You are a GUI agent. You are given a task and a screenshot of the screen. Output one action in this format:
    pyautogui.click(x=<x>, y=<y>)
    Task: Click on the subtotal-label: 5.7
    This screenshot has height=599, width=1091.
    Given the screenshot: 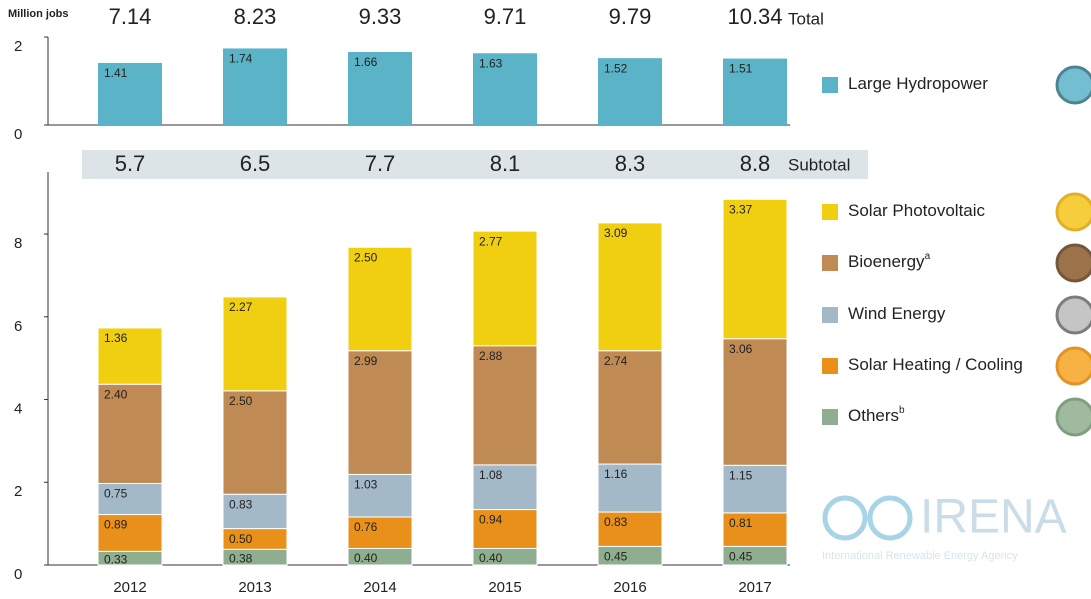 What is the action you would take?
    pyautogui.click(x=130, y=163)
    